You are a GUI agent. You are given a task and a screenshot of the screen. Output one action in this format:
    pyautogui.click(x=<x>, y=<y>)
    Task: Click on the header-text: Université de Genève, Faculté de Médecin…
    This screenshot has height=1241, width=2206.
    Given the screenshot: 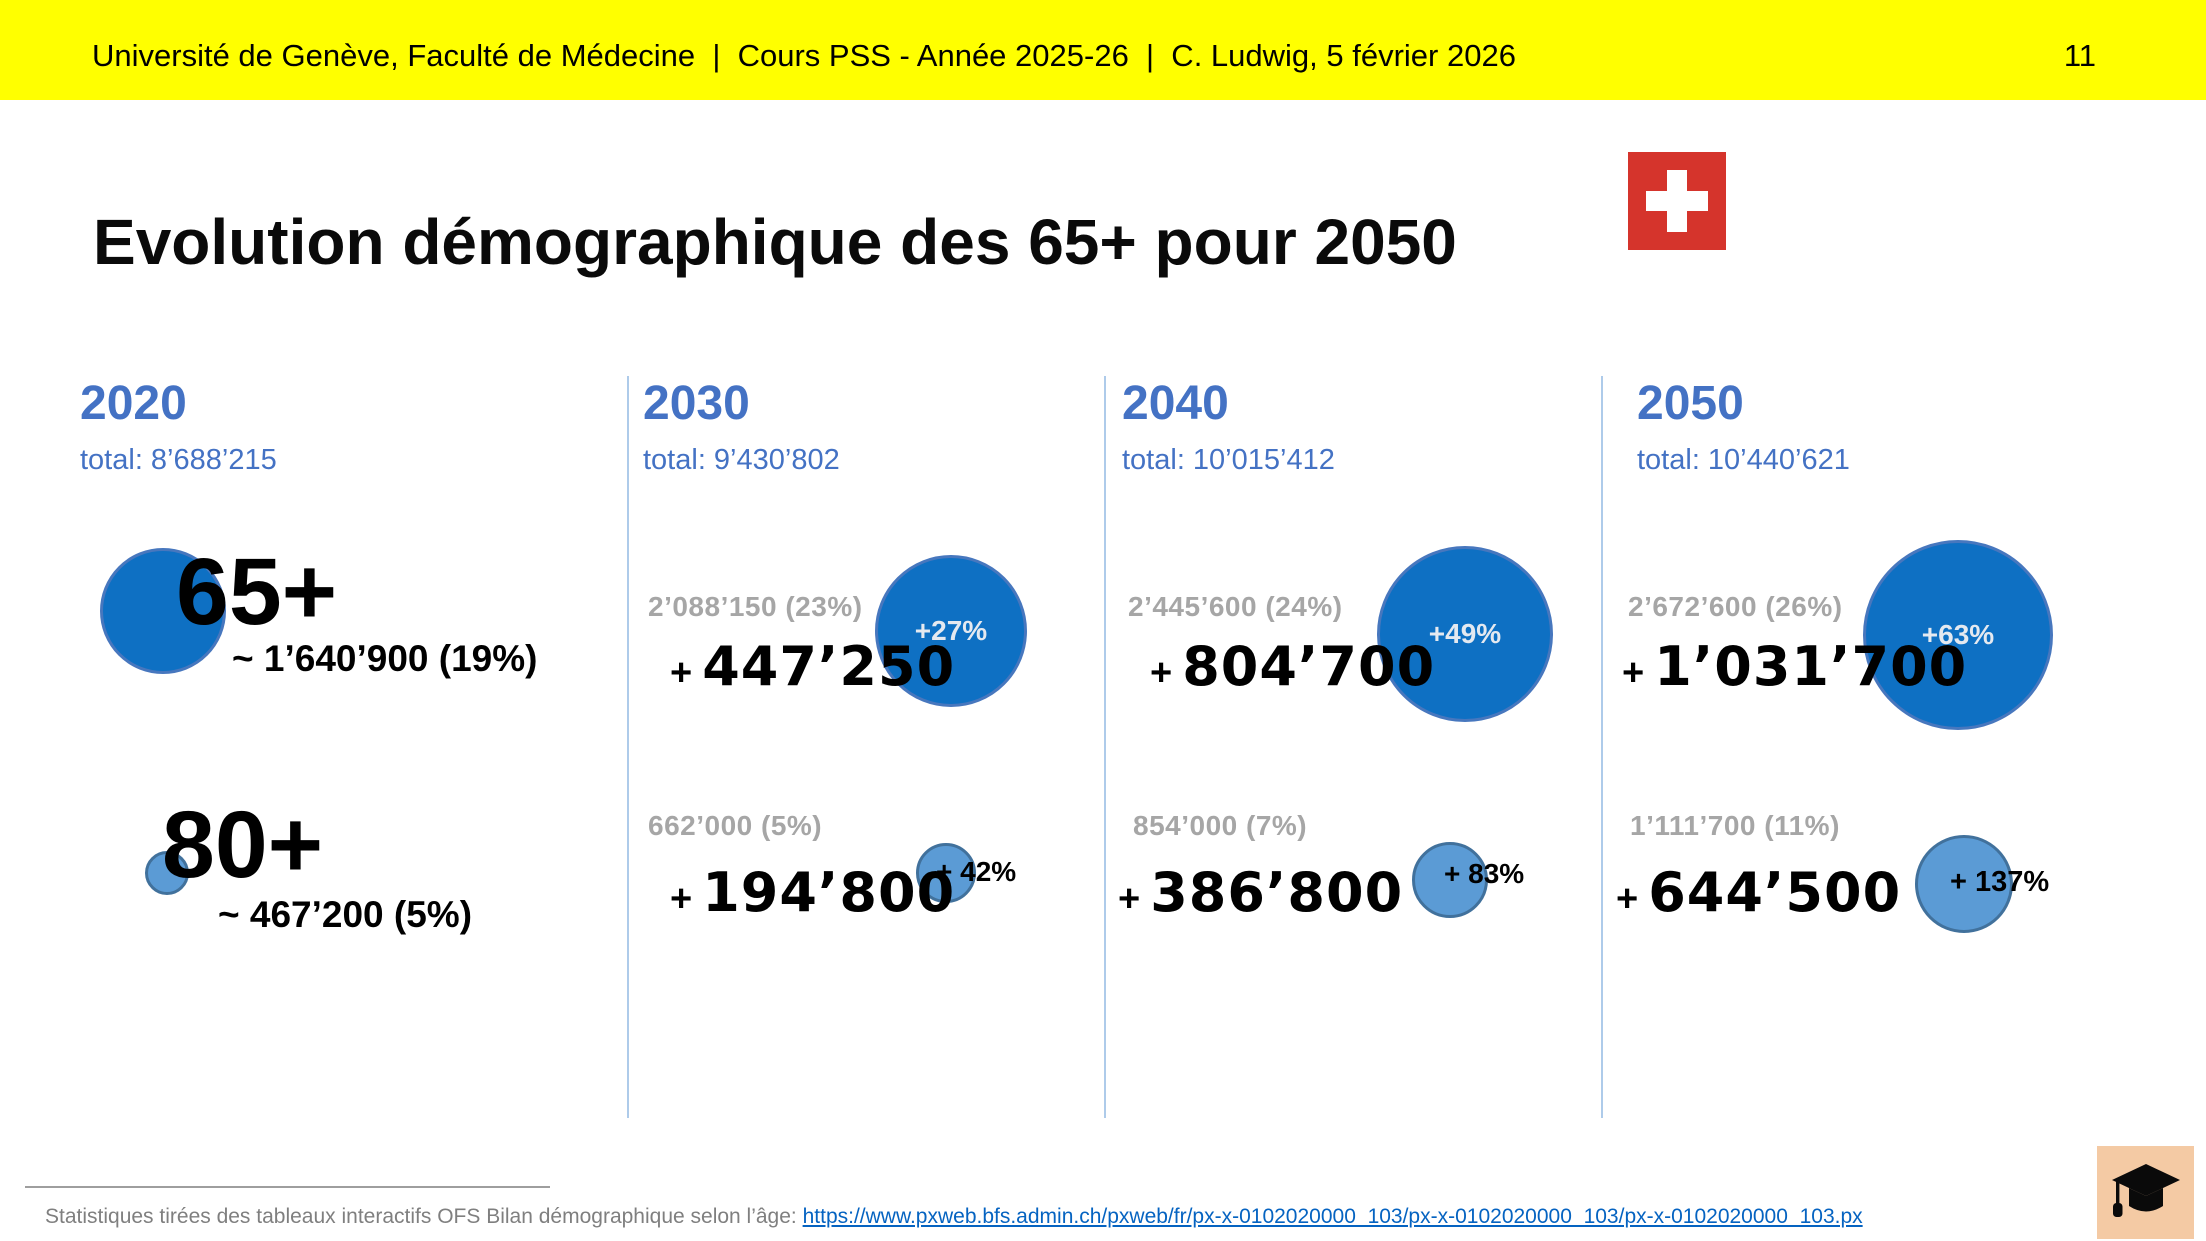 What is the action you would take?
    pyautogui.click(x=804, y=55)
    